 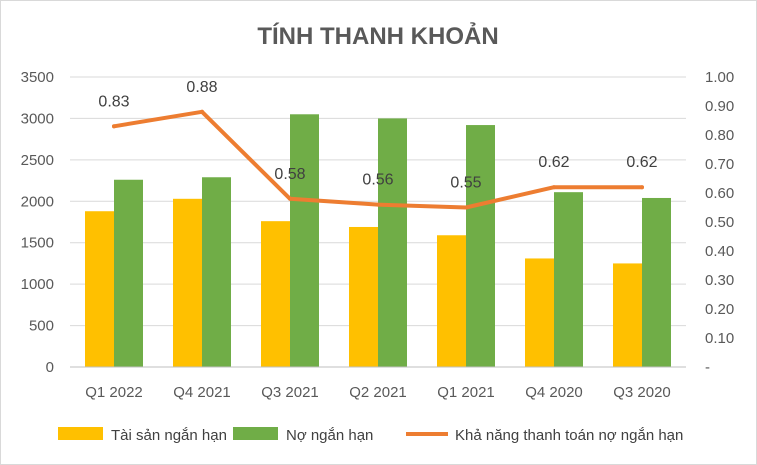 What do you see at coordinates (50, 367) in the screenshot?
I see `y-left-tick-label: 0` at bounding box center [50, 367].